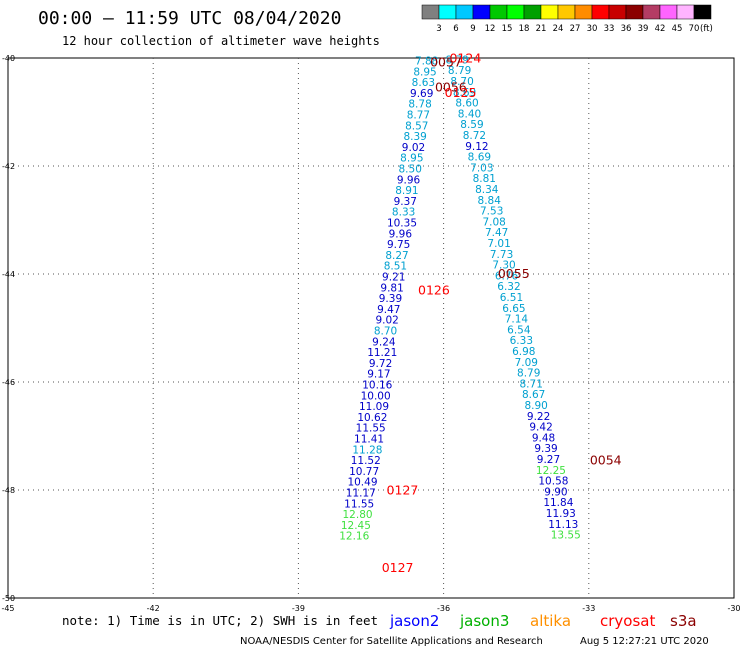  Describe the element at coordinates (362, 483) in the screenshot. I see `wave-height-value: 10.49` at that location.